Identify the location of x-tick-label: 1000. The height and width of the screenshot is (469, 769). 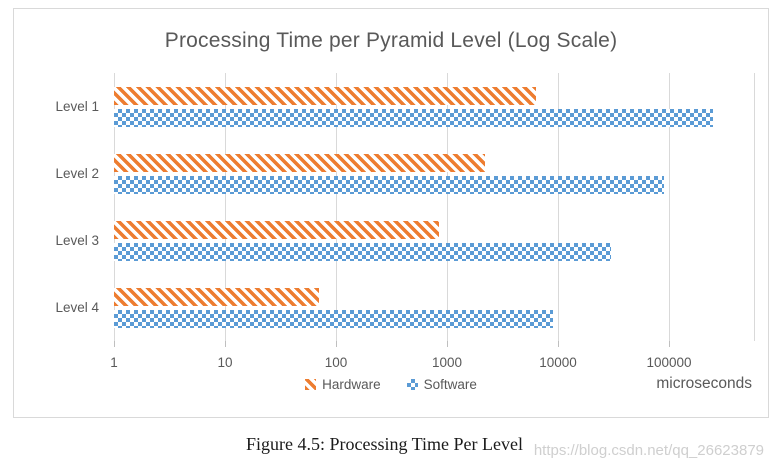
(447, 362).